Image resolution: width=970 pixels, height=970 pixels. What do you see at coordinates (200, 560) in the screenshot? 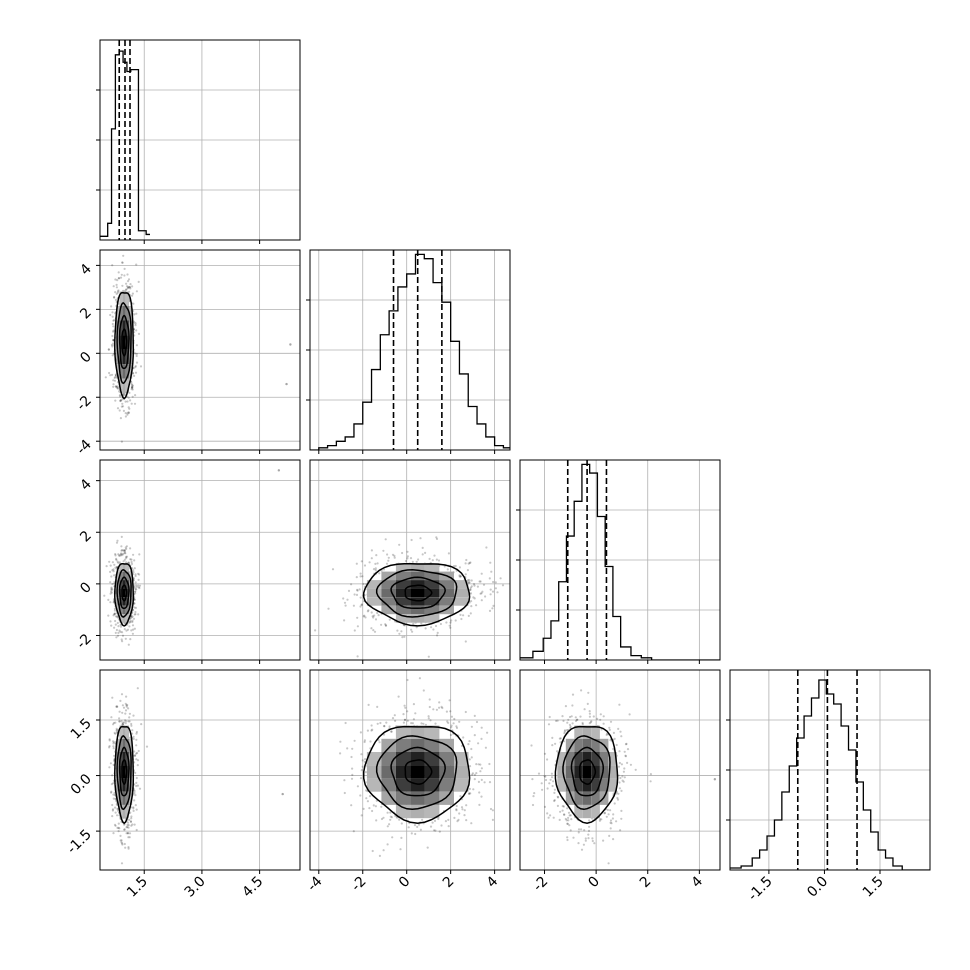
I see `panel-frame` at bounding box center [200, 560].